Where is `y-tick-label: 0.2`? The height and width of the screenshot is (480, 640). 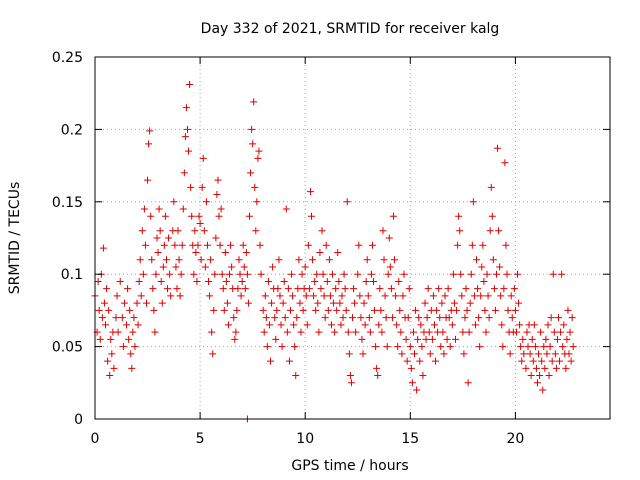 y-tick-label: 0.2 is located at coordinates (72, 130).